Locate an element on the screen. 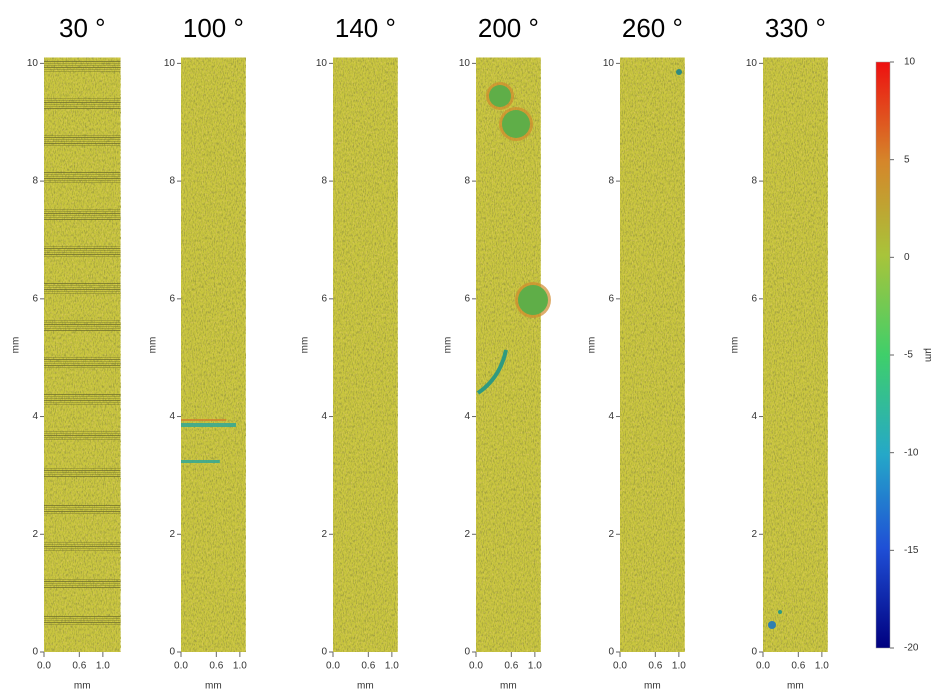 The height and width of the screenshot is (698, 937). panel-title: 140 ° is located at coordinates (365, 28).